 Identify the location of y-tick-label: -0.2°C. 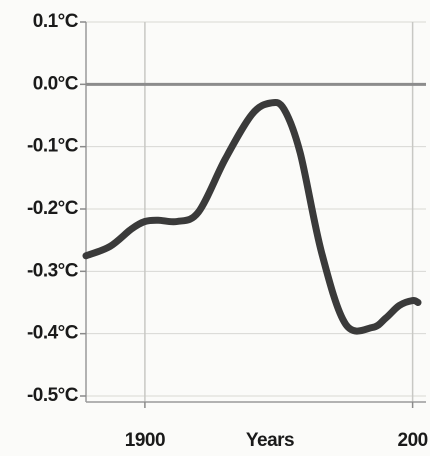
(53, 208).